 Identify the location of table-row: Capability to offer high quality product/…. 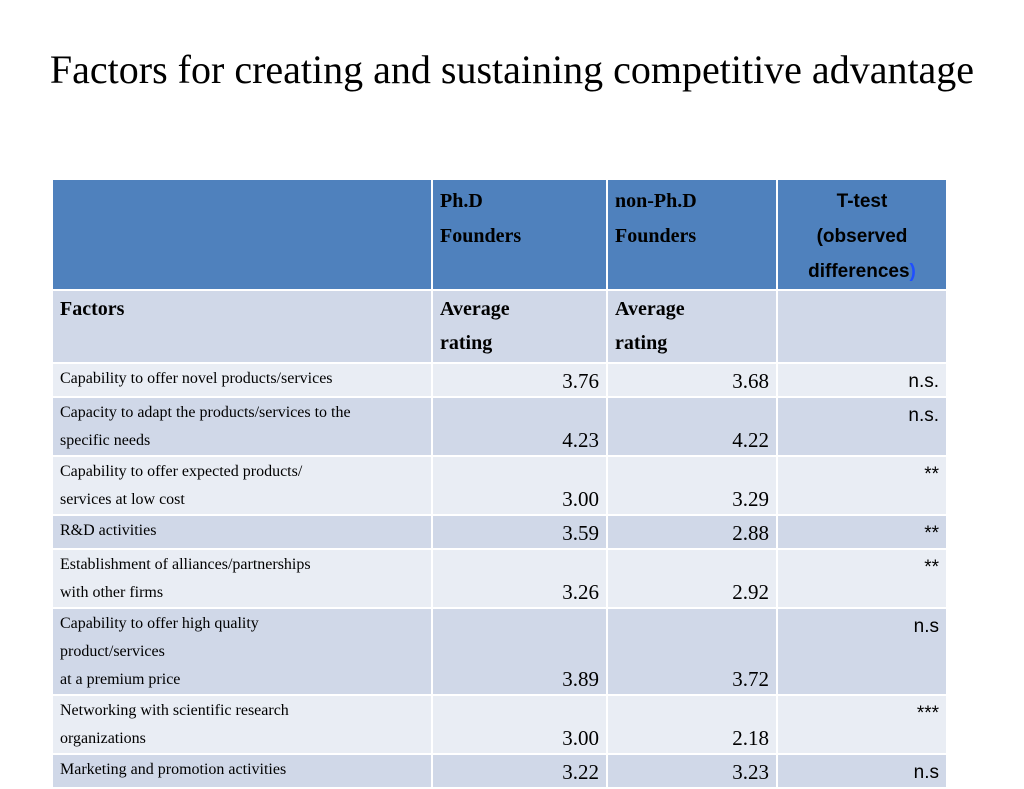
(499, 651).